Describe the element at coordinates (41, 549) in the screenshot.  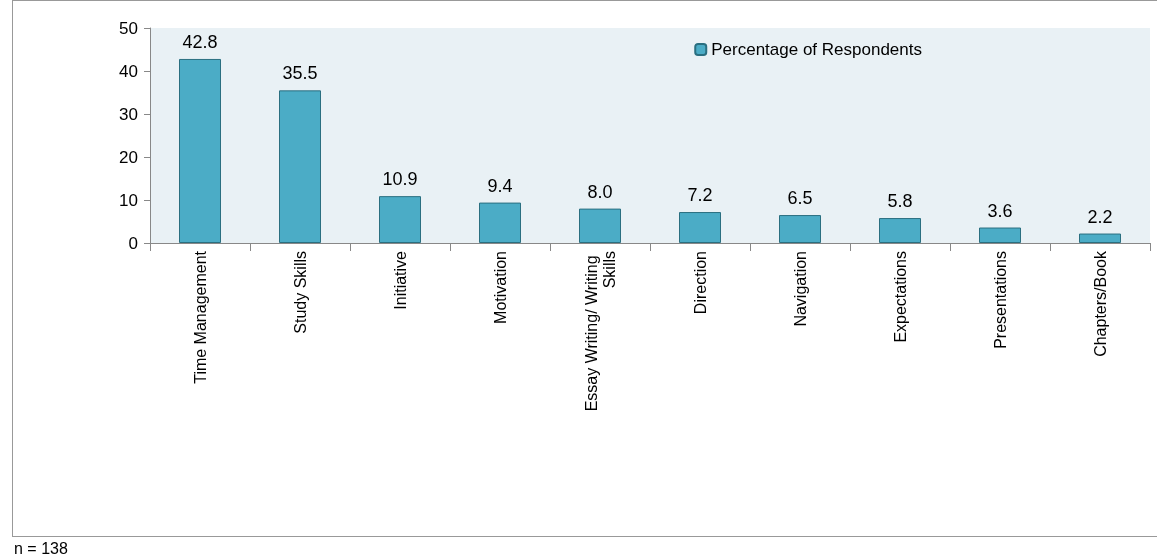
I see `text: n = 138` at that location.